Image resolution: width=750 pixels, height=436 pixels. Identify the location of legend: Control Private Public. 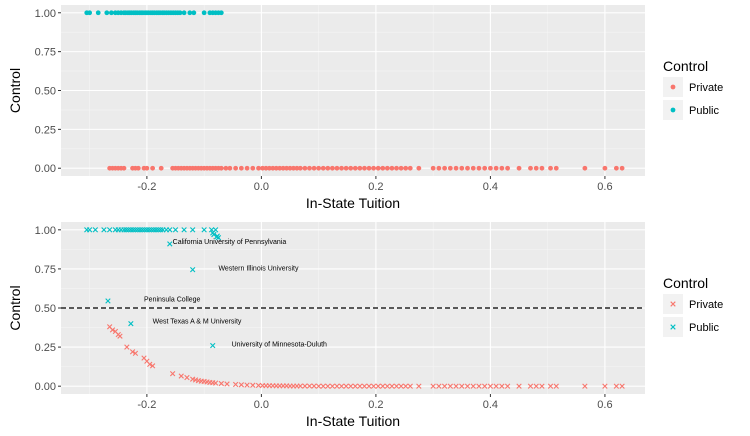
(693, 306).